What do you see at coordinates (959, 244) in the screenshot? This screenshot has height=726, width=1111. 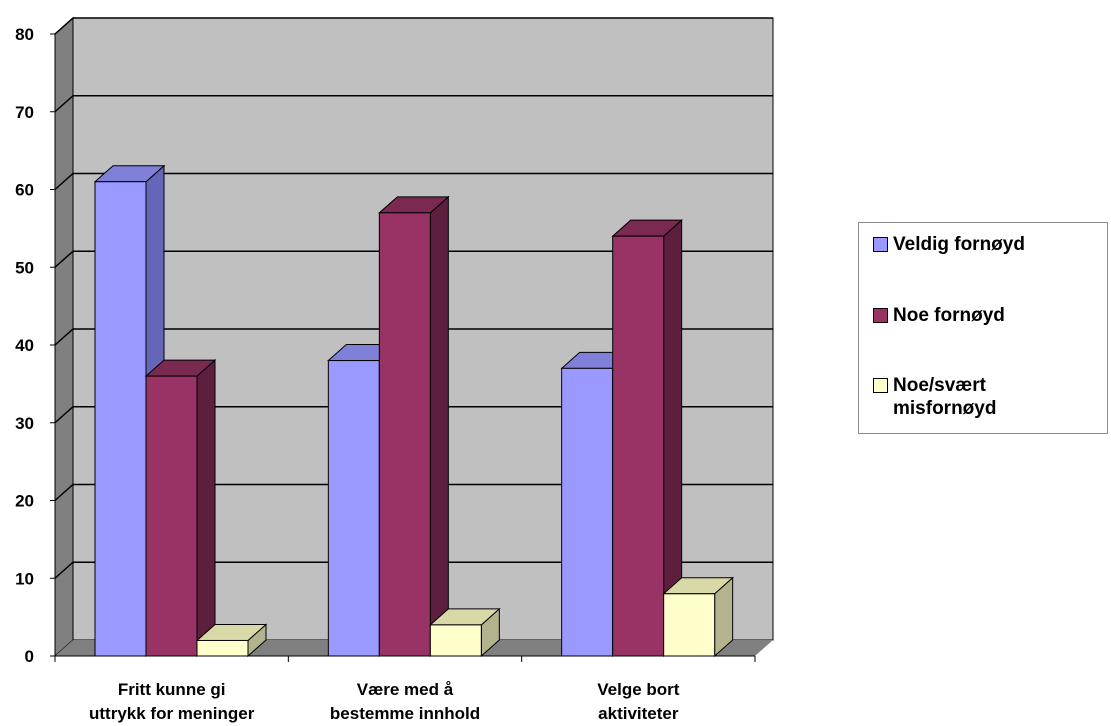 I see `legend-label: Veldig fornøyd` at bounding box center [959, 244].